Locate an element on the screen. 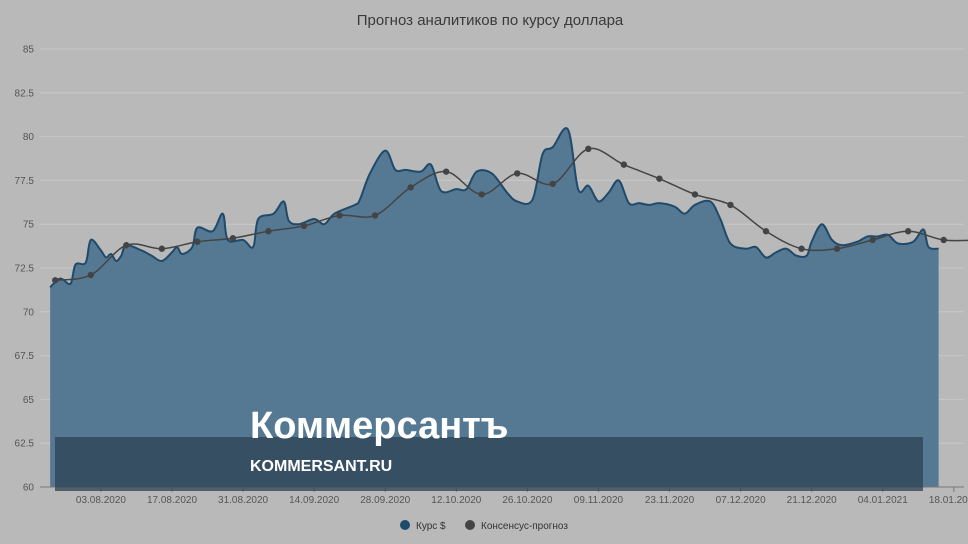 This screenshot has height=544, width=968. x-tick-label: 17.08.2020 is located at coordinates (172, 500).